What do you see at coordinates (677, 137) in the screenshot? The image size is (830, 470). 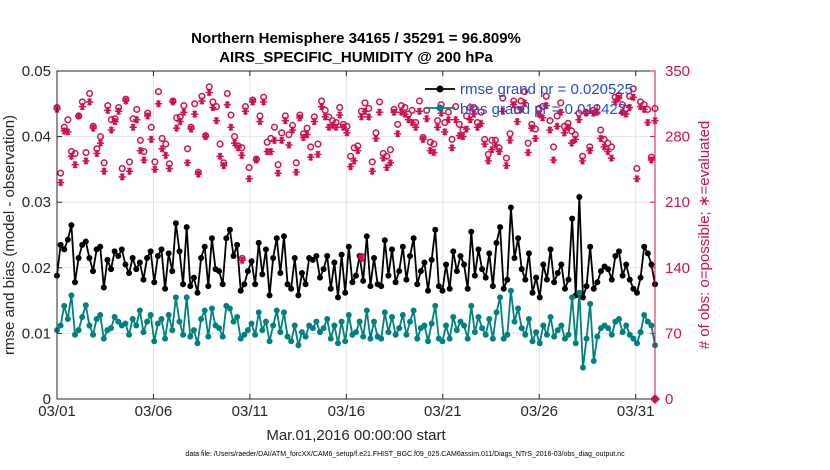 I see `y2-tick-label: 280` at bounding box center [677, 137].